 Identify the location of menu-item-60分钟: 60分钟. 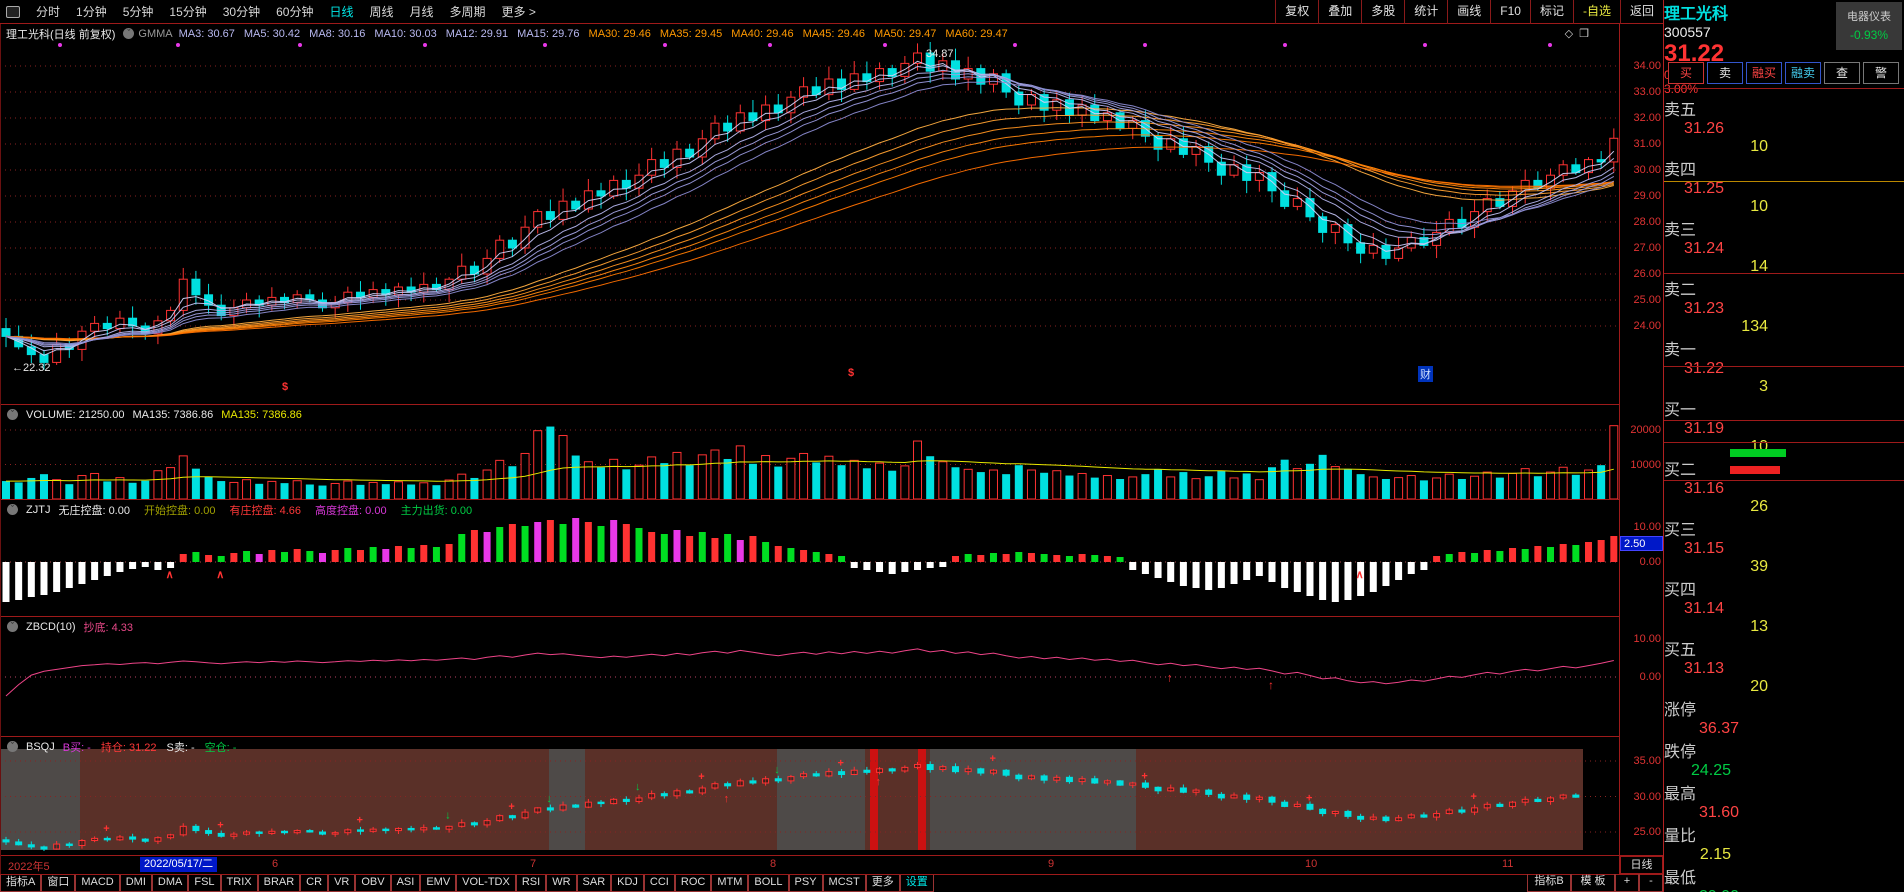
(295, 11).